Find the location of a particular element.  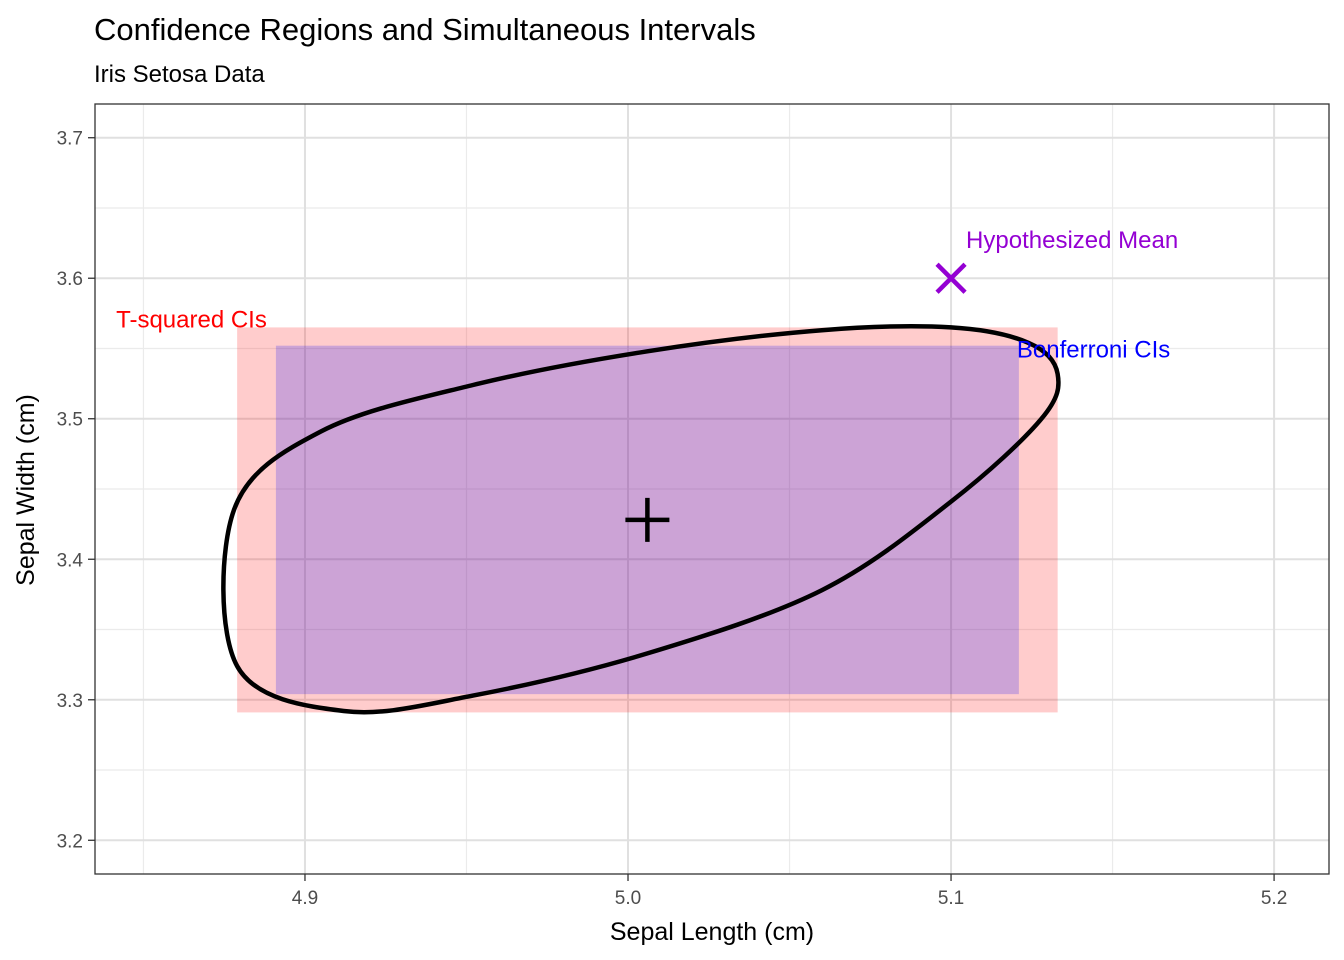

bonferroni-ci-label: Bonferroni CIs is located at coordinates (1093, 350).